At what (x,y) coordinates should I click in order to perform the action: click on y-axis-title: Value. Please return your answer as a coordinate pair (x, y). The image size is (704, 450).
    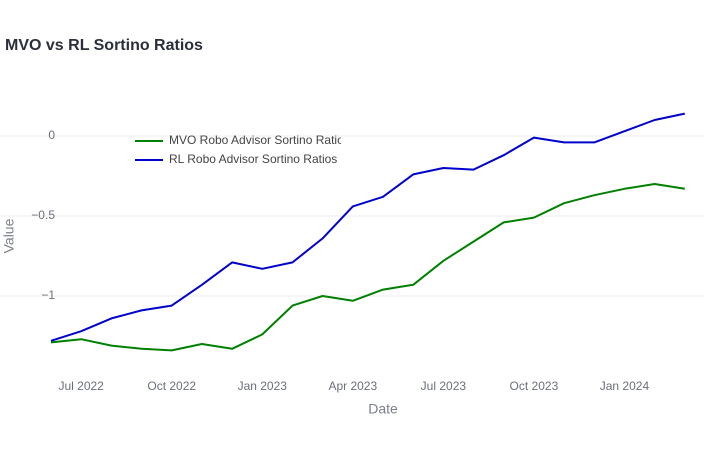
    Looking at the image, I should click on (9, 235).